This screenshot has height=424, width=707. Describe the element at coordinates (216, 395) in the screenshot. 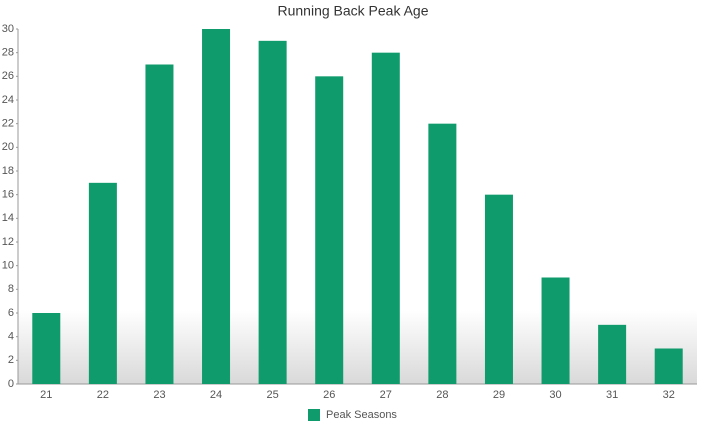

I see `x-tick-label: 24` at that location.